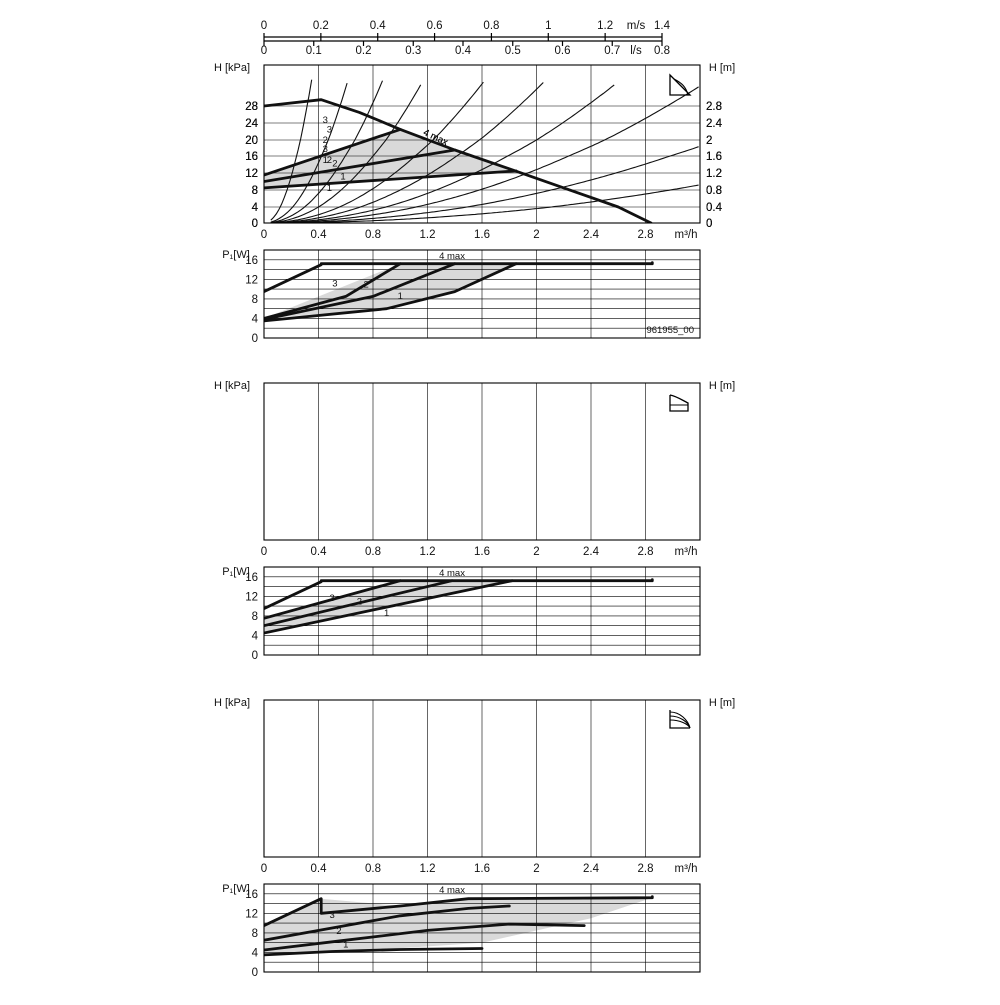 This screenshot has width=1000, height=1005. What do you see at coordinates (264, 26) in the screenshot?
I see `velocity-tick-label: 0` at bounding box center [264, 26].